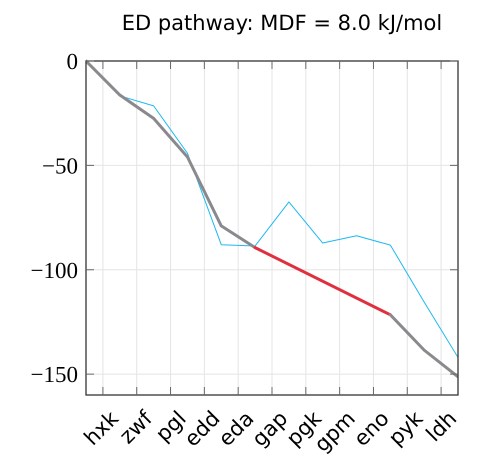 The width and height of the screenshot is (480, 458). I want to click on y-tick-label: −100, so click(54, 270).